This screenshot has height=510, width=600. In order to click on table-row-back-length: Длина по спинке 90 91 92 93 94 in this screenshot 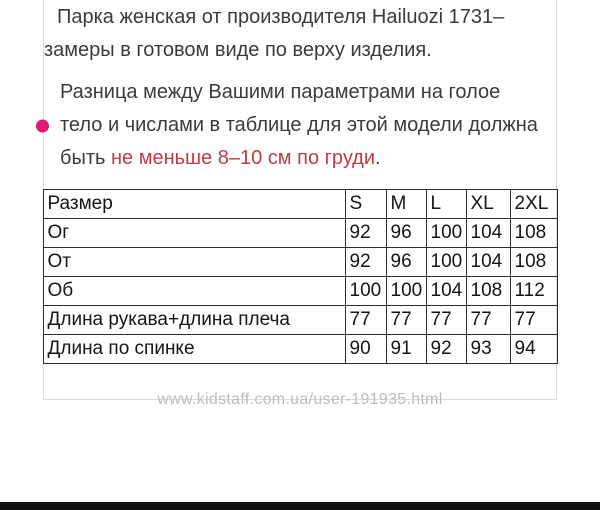, I will do `click(300, 349)`.